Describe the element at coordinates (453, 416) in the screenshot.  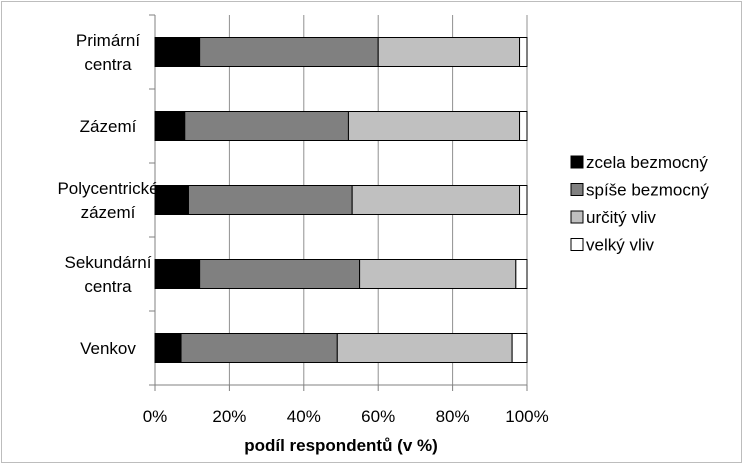
I see `x-tick-label: 80%` at that location.